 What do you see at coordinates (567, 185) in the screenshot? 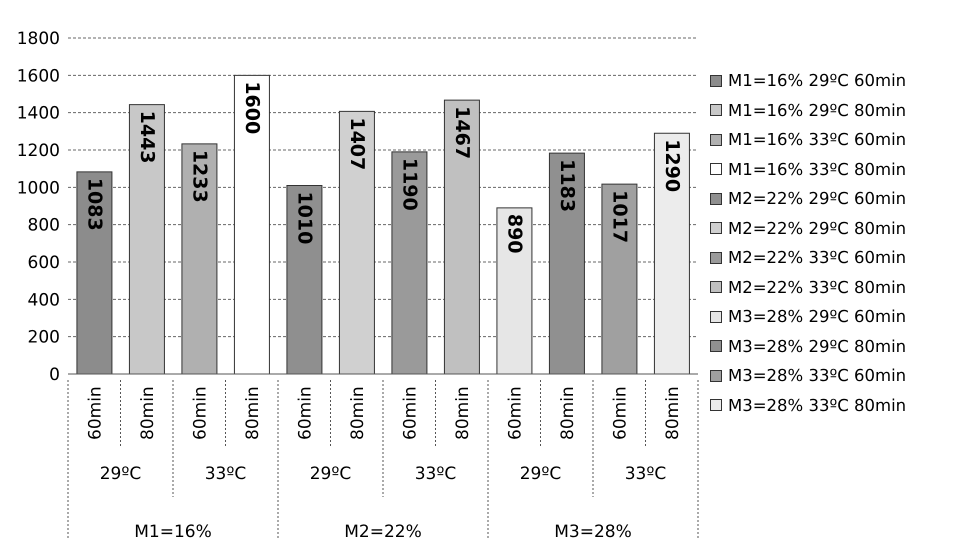
I see `data-label: 1183` at bounding box center [567, 185].